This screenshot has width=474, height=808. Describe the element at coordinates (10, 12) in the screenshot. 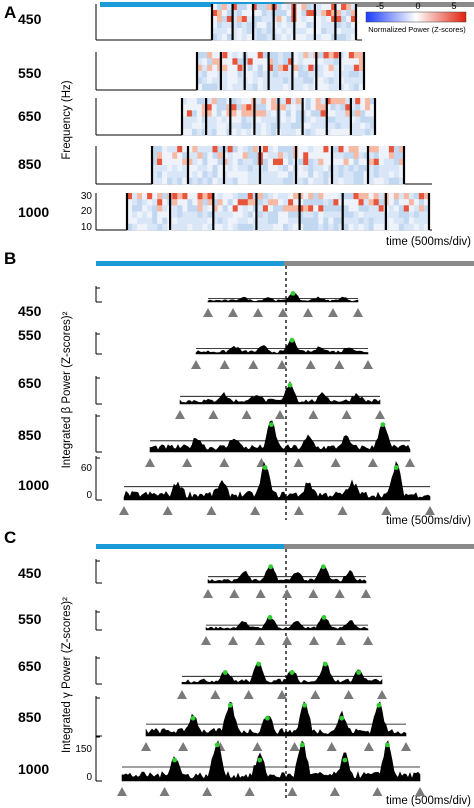

I see `panel-letter-a: A` at that location.